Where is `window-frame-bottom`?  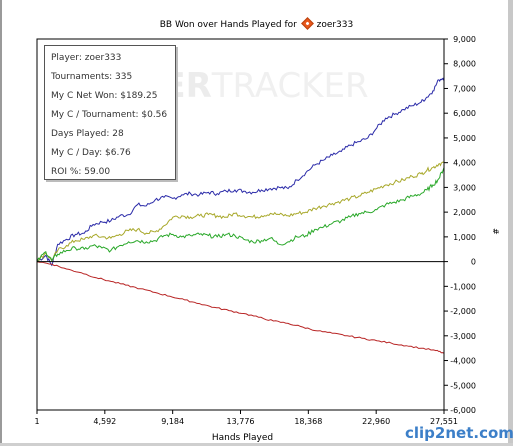
window-frame-bottom is located at coordinates (256, 444).